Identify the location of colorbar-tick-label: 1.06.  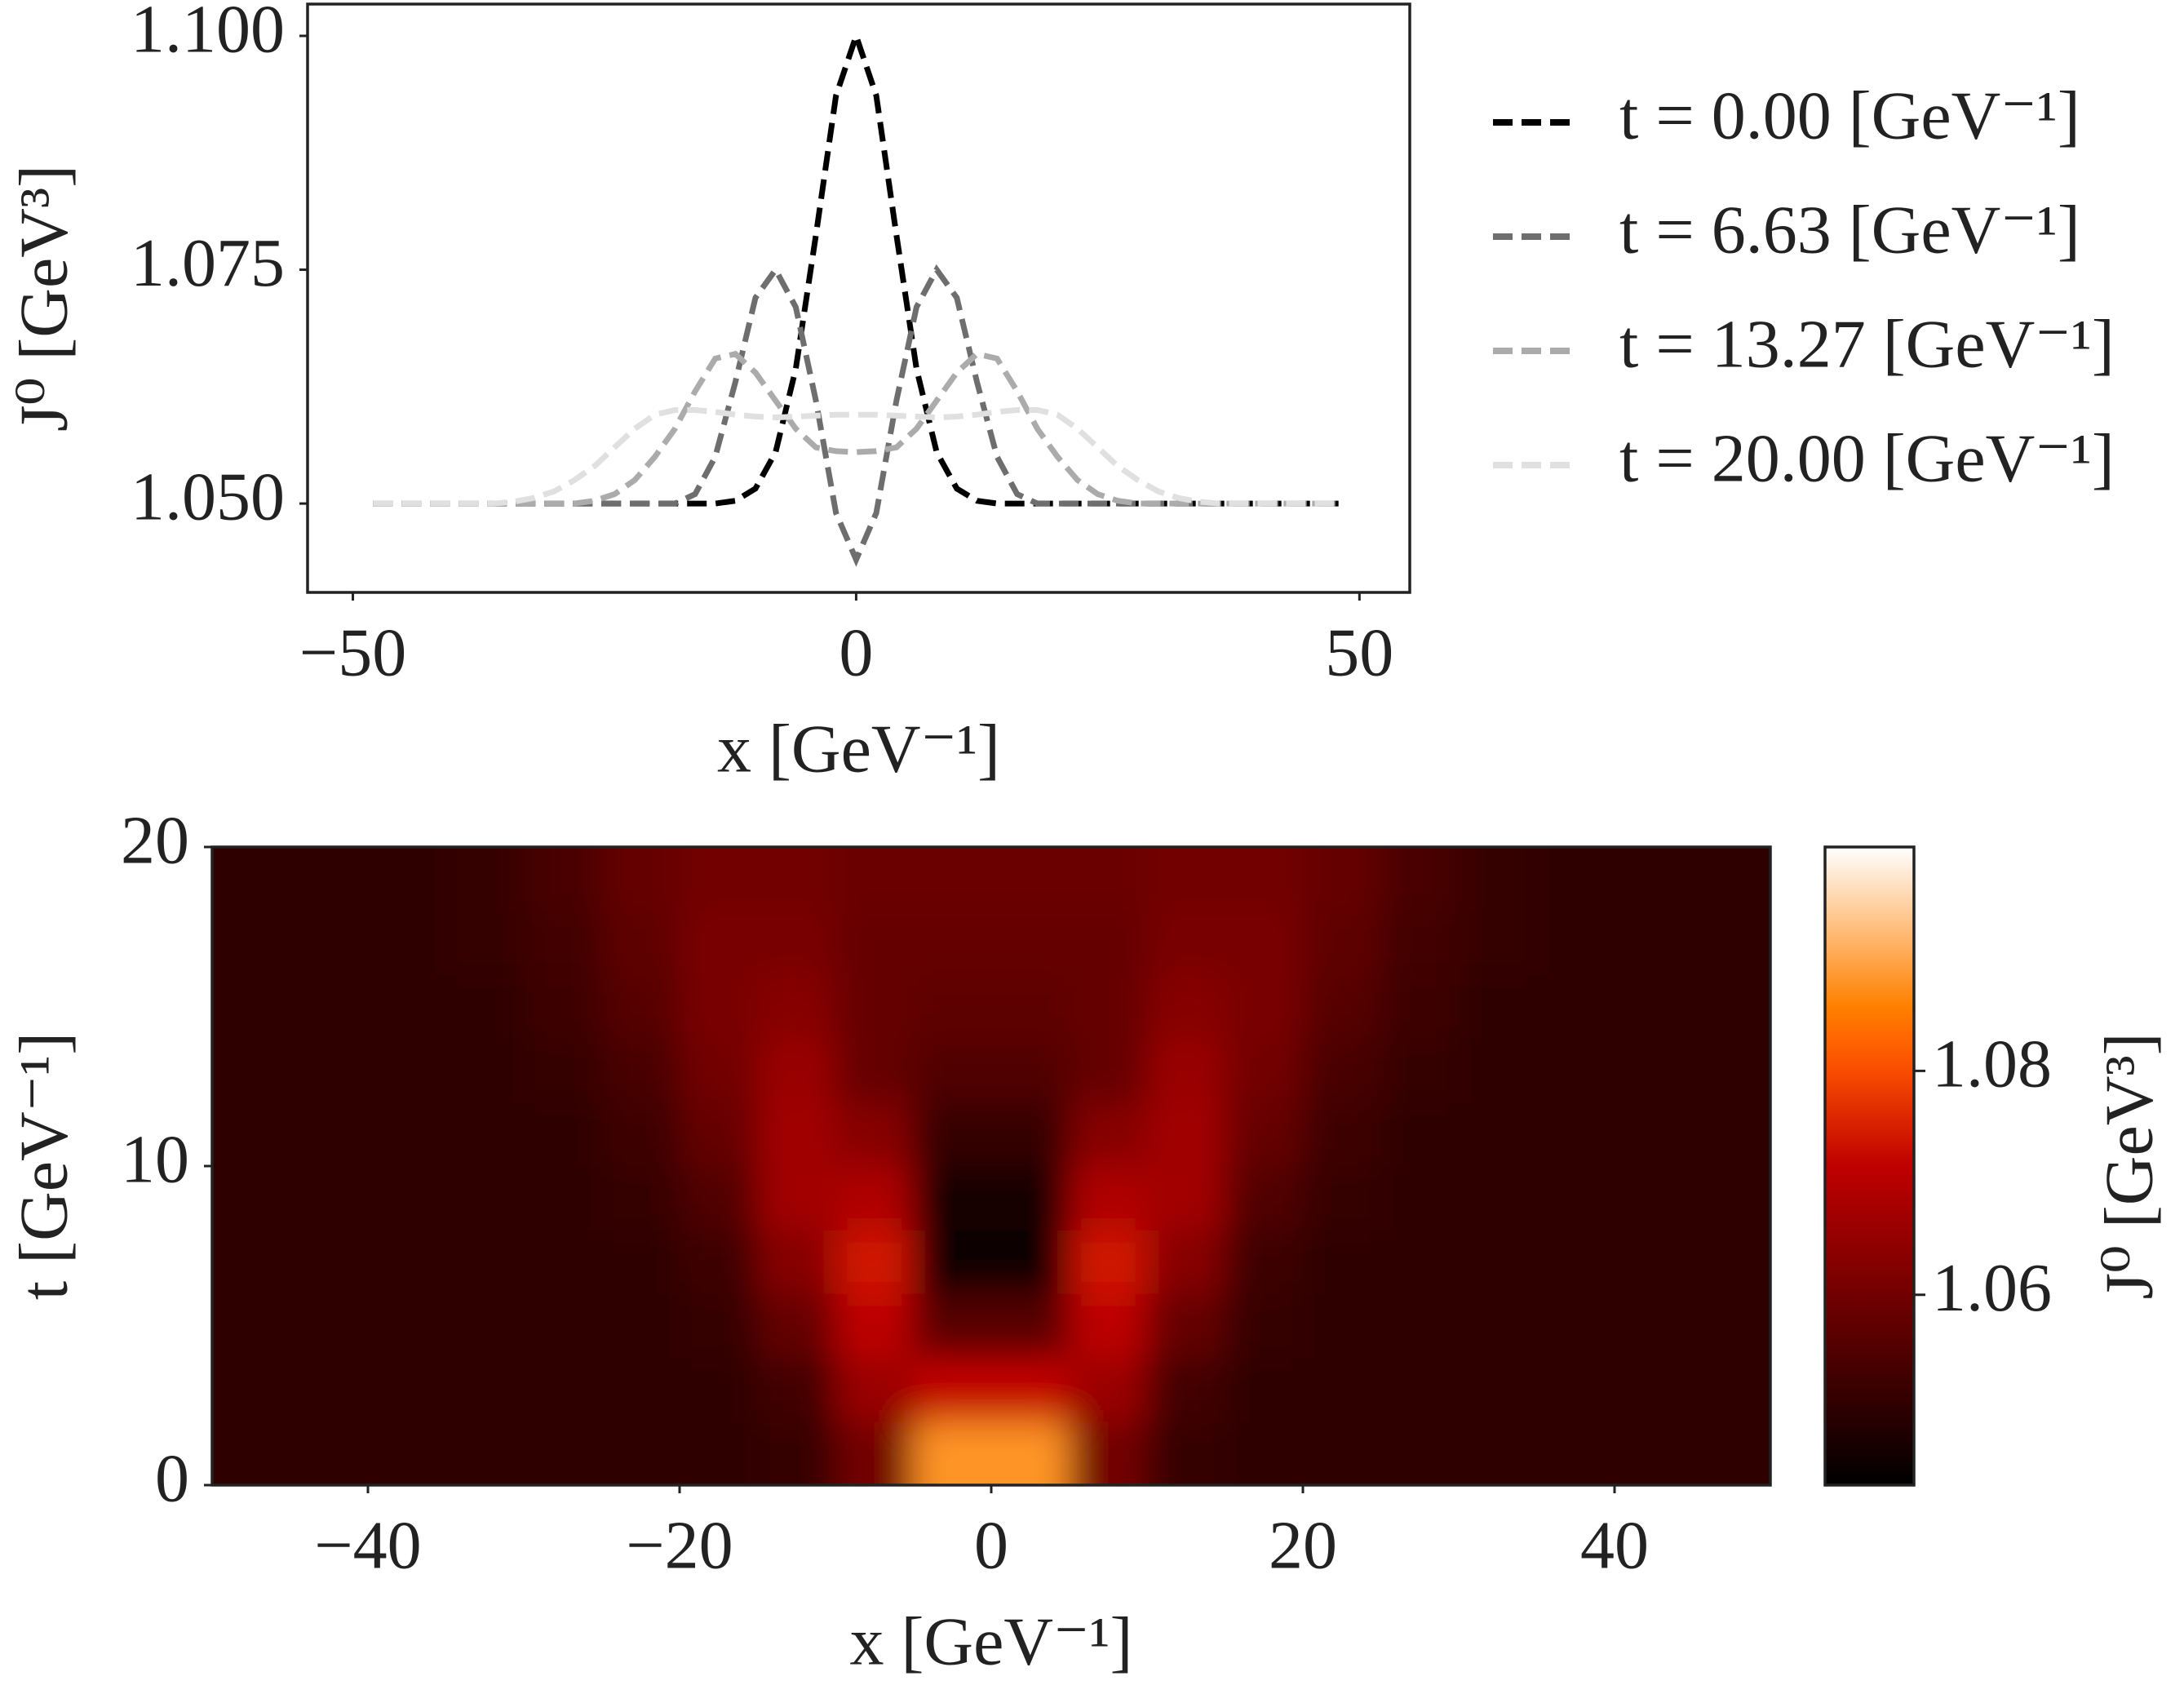
(1992, 1288).